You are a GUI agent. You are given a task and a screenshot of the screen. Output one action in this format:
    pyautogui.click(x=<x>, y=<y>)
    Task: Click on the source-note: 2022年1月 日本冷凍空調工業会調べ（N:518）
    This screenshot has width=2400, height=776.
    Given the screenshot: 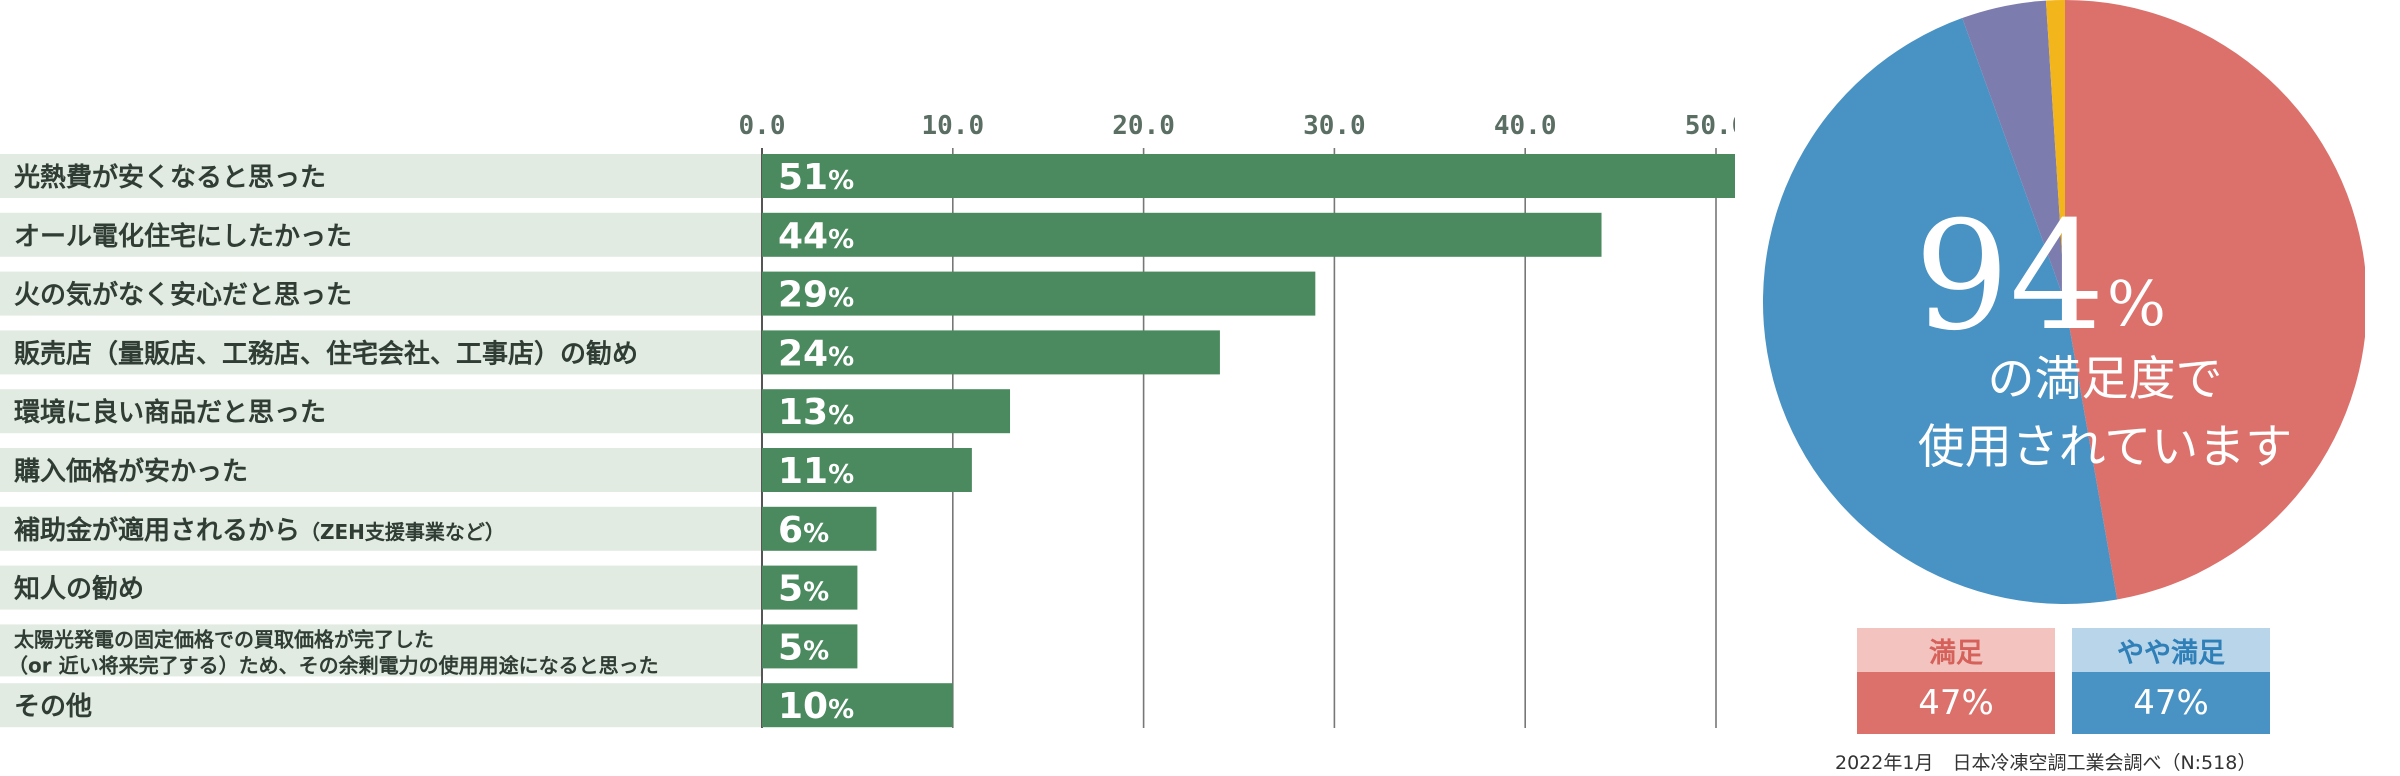 What is the action you would take?
    pyautogui.click(x=2046, y=763)
    